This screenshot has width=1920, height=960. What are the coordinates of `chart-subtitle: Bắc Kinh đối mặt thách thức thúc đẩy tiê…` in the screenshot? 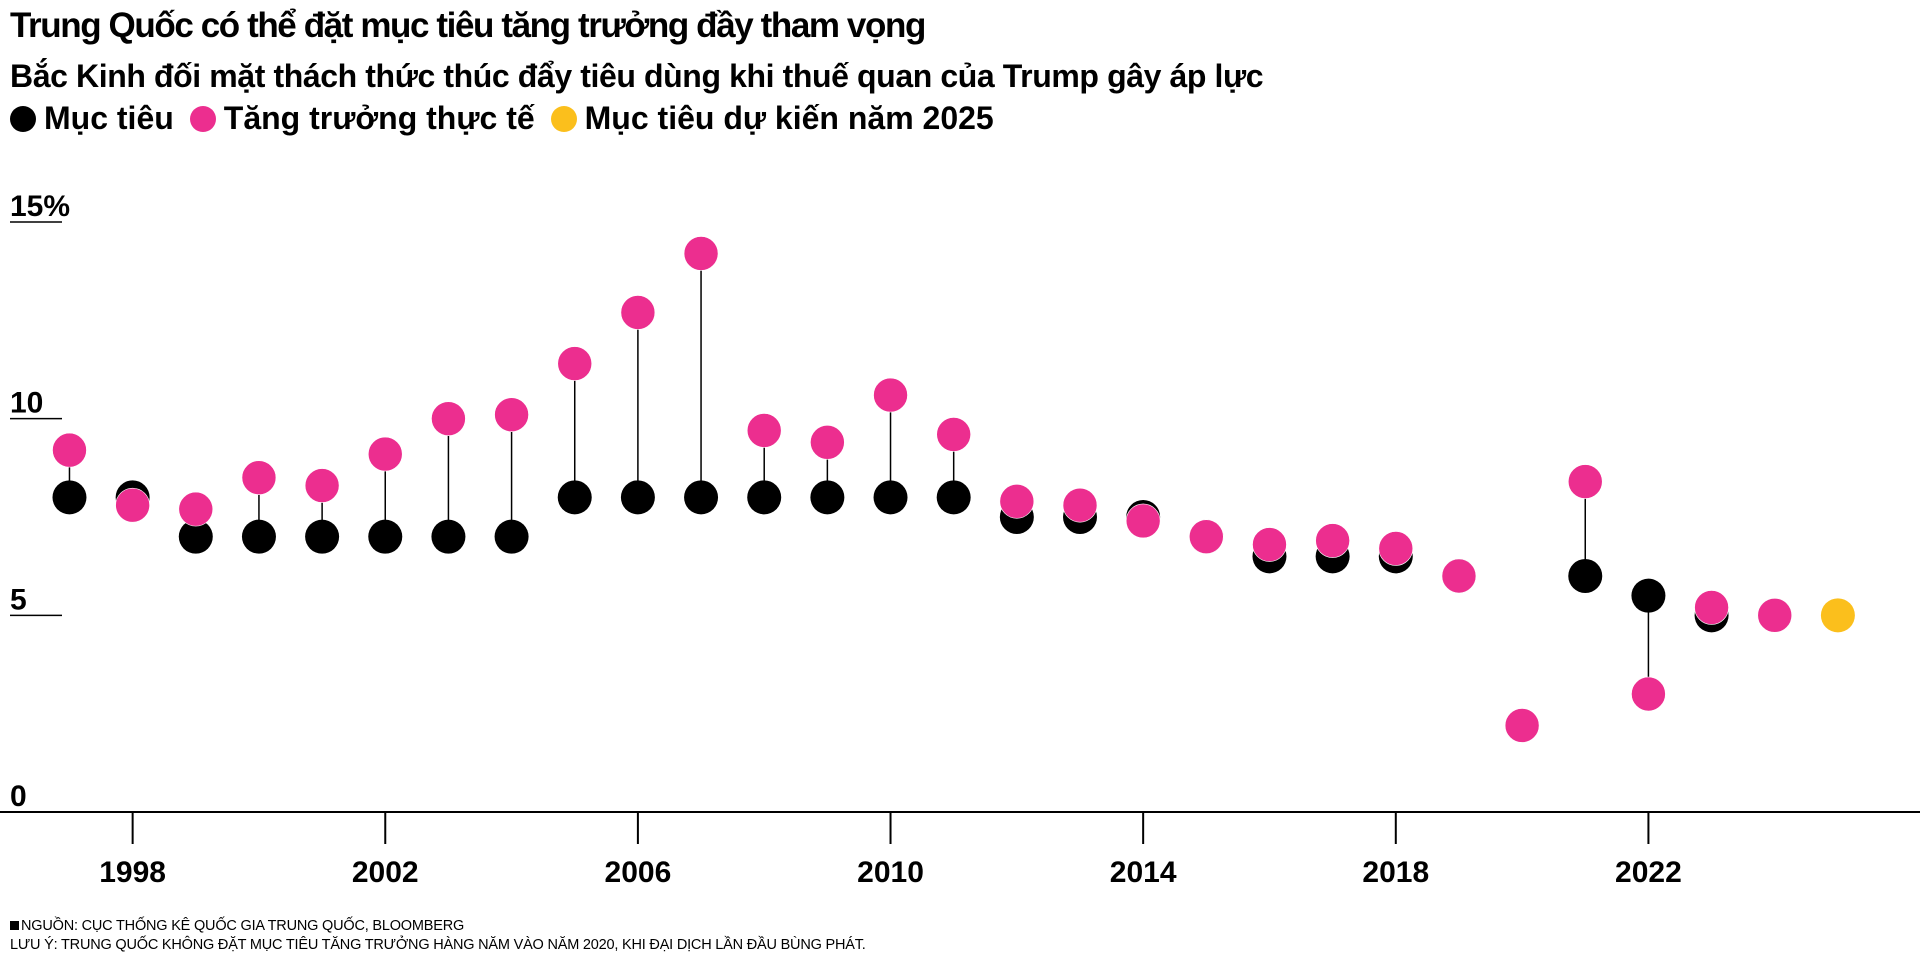 It's located at (637, 76).